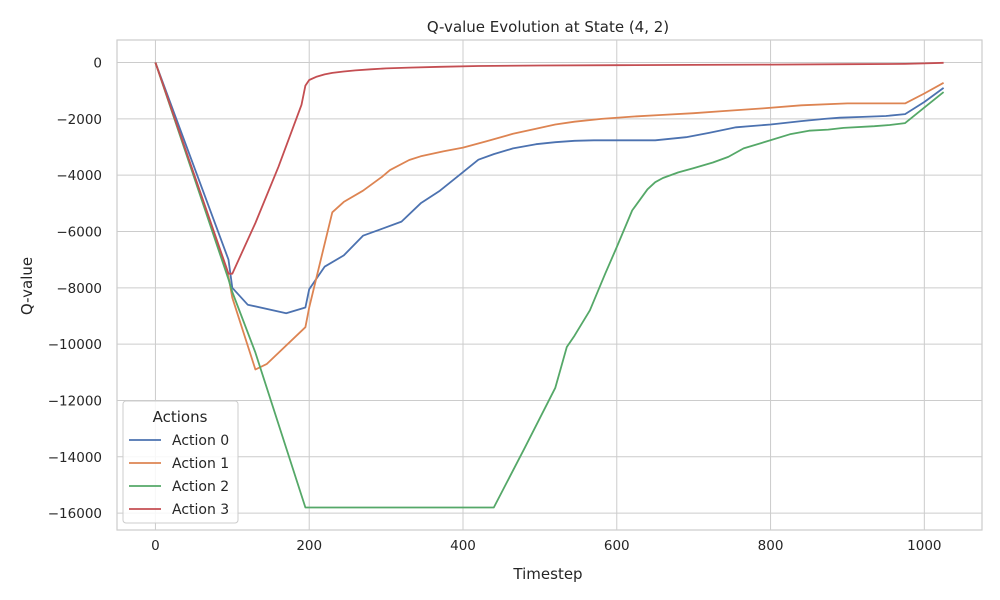  Describe the element at coordinates (924, 546) in the screenshot. I see `x-tick-label: 1000` at that location.